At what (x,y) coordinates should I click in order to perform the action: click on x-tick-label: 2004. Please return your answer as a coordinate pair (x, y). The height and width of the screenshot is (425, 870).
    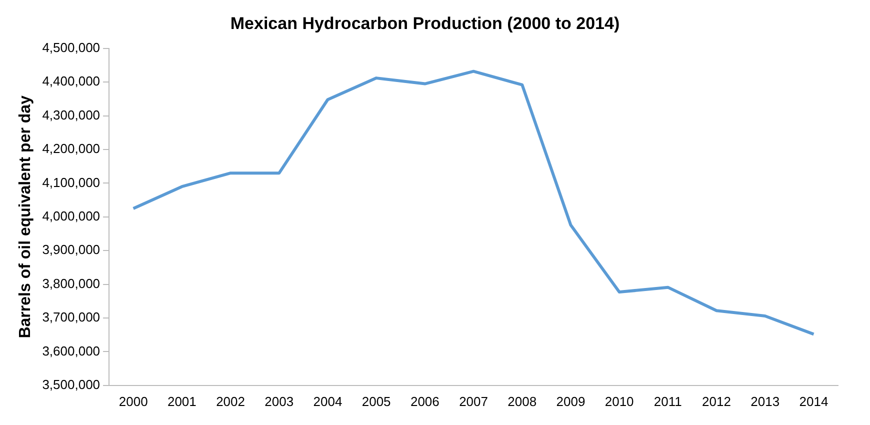
    Looking at the image, I should click on (327, 401).